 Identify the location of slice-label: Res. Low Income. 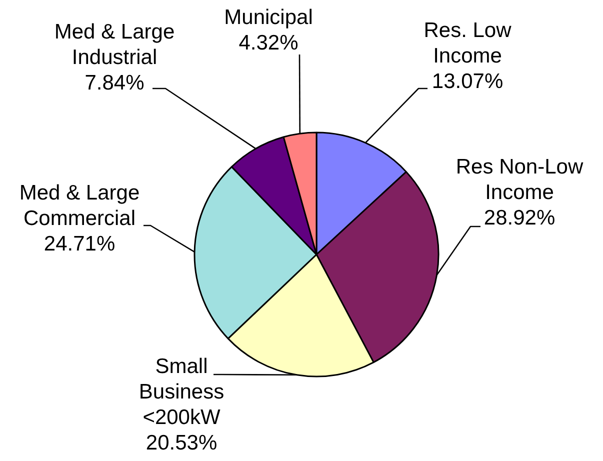
(468, 43).